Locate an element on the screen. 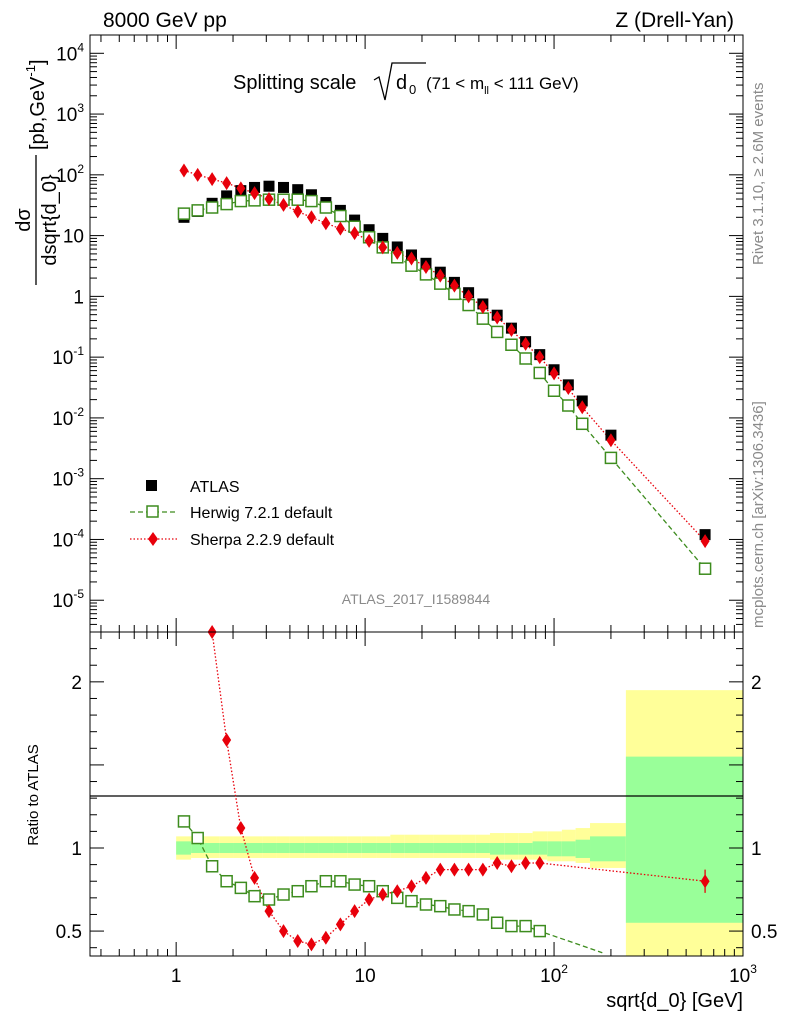 The height and width of the screenshot is (1024, 786). main-y-tick-label: 10⁻⁵ is located at coordinates (68, 599).